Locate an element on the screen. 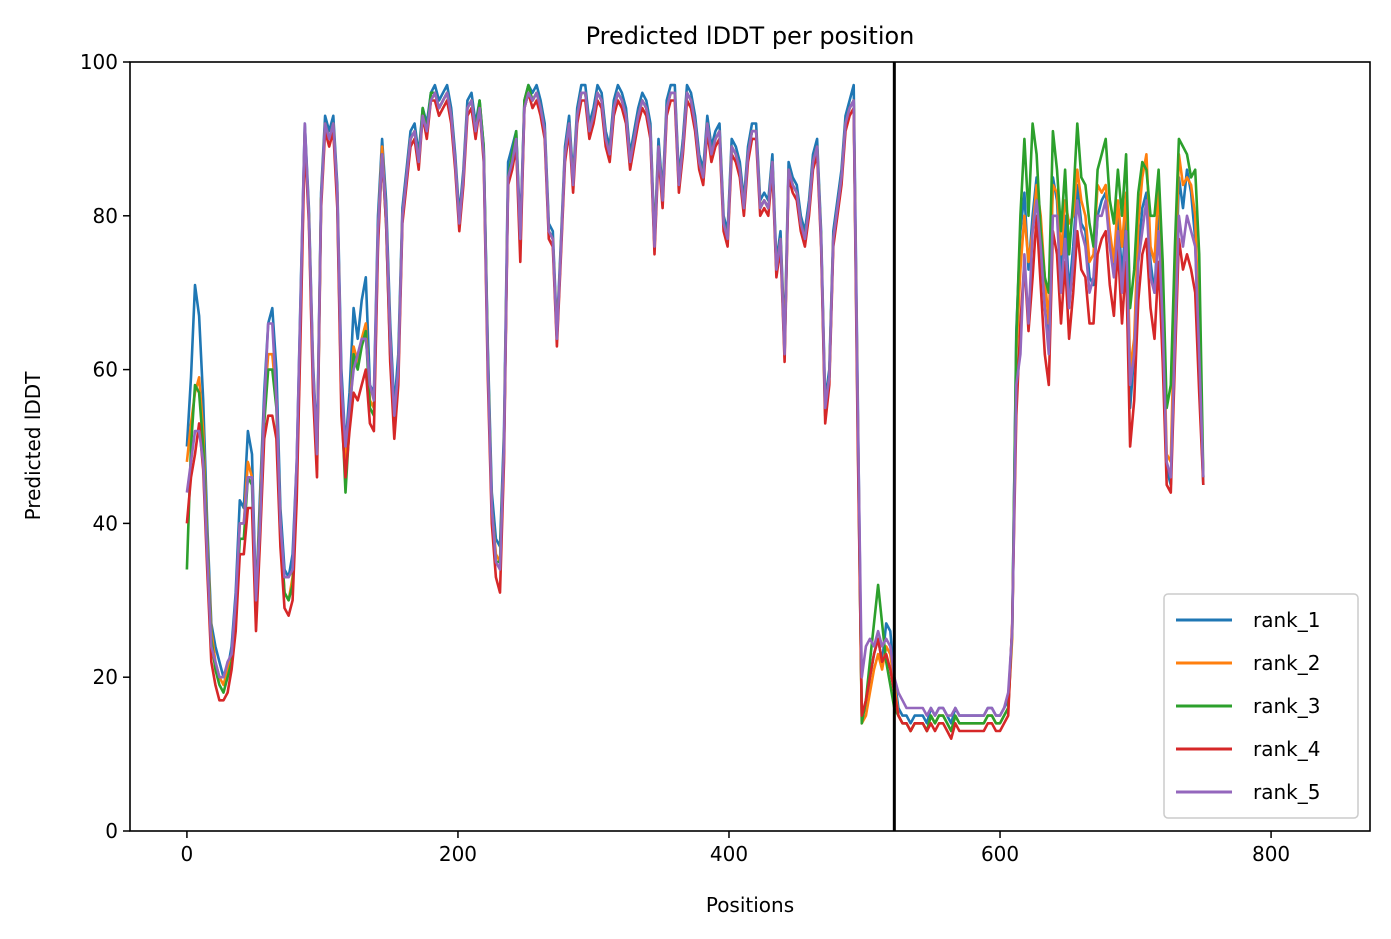 The width and height of the screenshot is (1391, 939). legend-label-rank_2: rank_2 is located at coordinates (1286, 663).